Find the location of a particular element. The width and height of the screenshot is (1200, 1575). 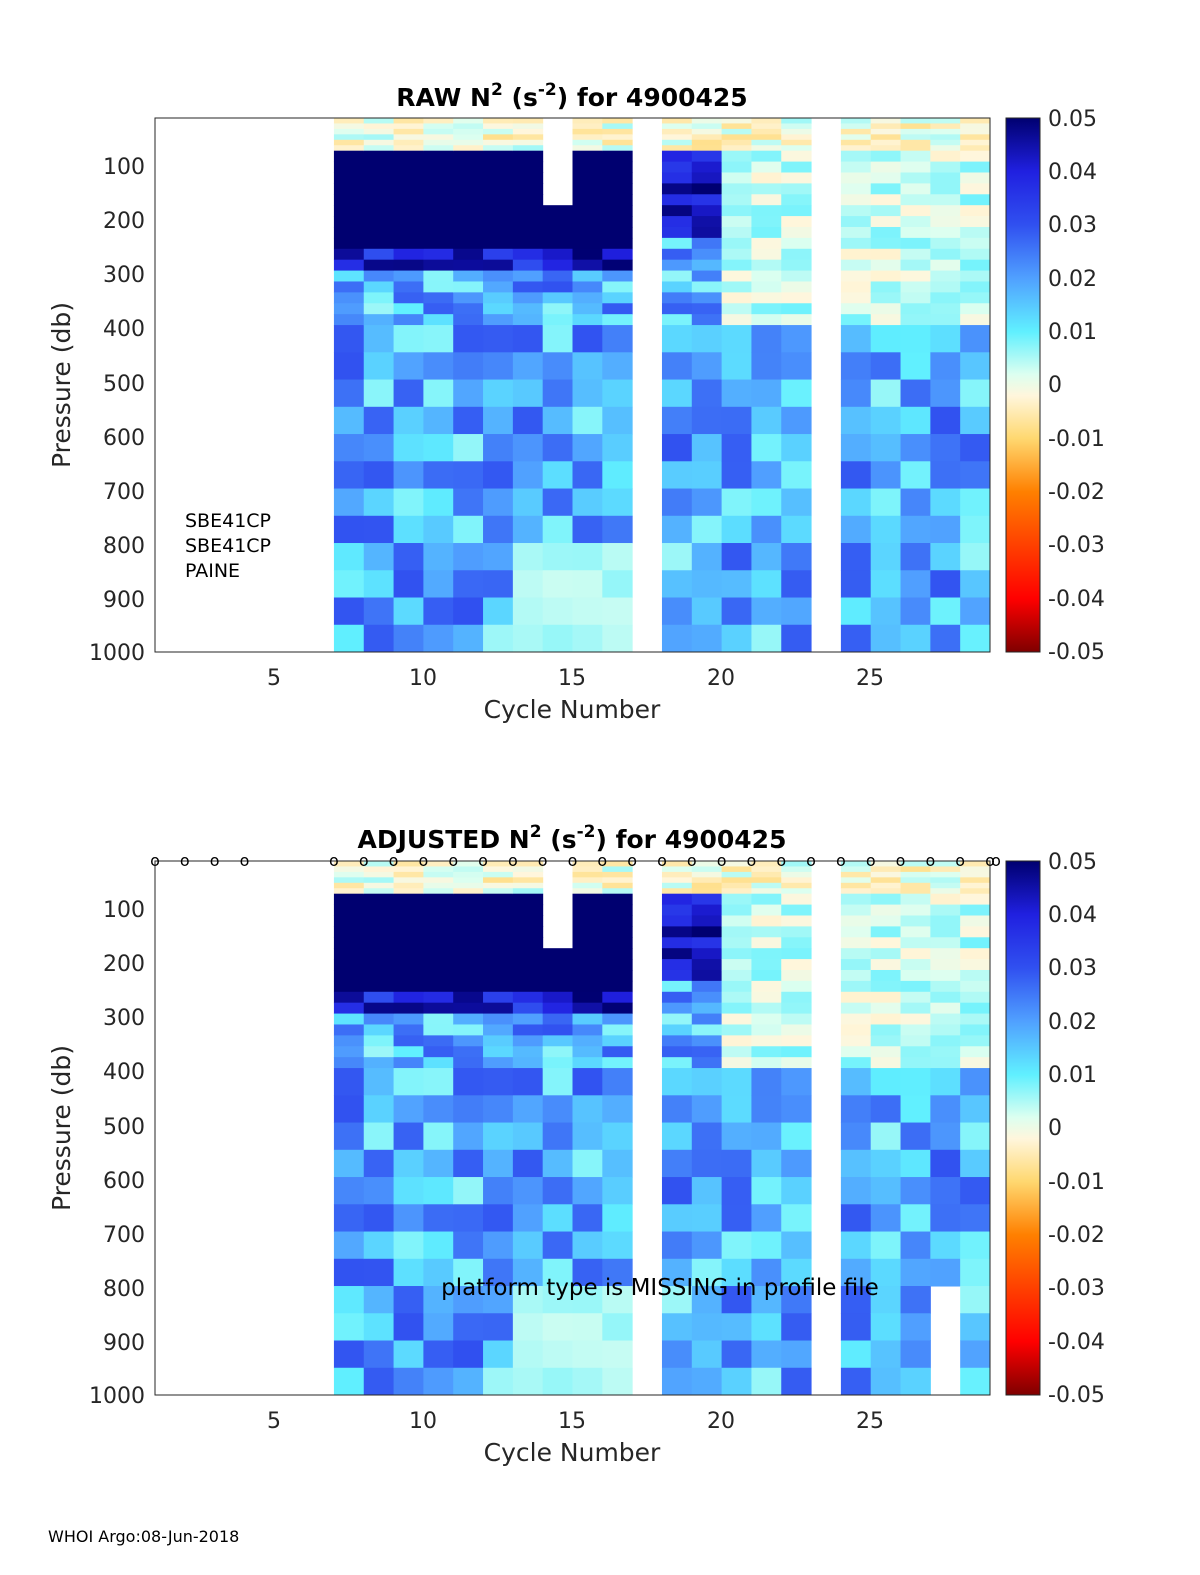

colorbar-tick: 0 is located at coordinates (1055, 1128).